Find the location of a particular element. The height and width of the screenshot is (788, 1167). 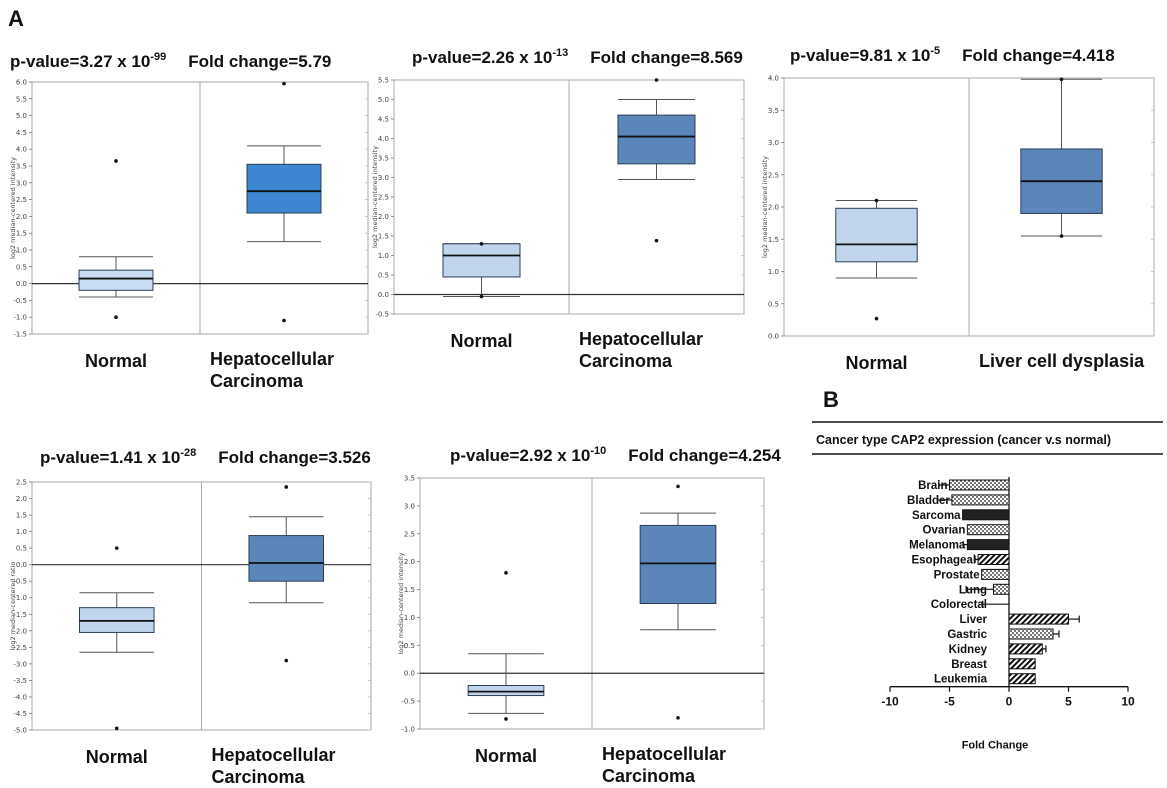

p-value-text: p-value=2.92 x 10-10 is located at coordinates (528, 455).